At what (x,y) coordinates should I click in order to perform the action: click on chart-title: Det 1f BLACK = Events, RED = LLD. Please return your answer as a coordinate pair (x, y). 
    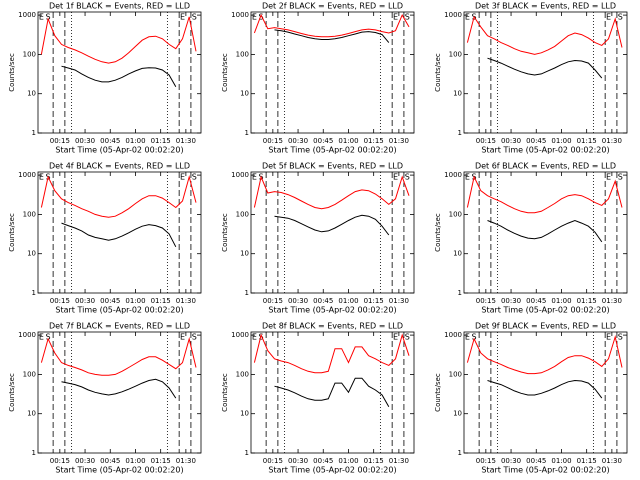
    Looking at the image, I should click on (119, 6).